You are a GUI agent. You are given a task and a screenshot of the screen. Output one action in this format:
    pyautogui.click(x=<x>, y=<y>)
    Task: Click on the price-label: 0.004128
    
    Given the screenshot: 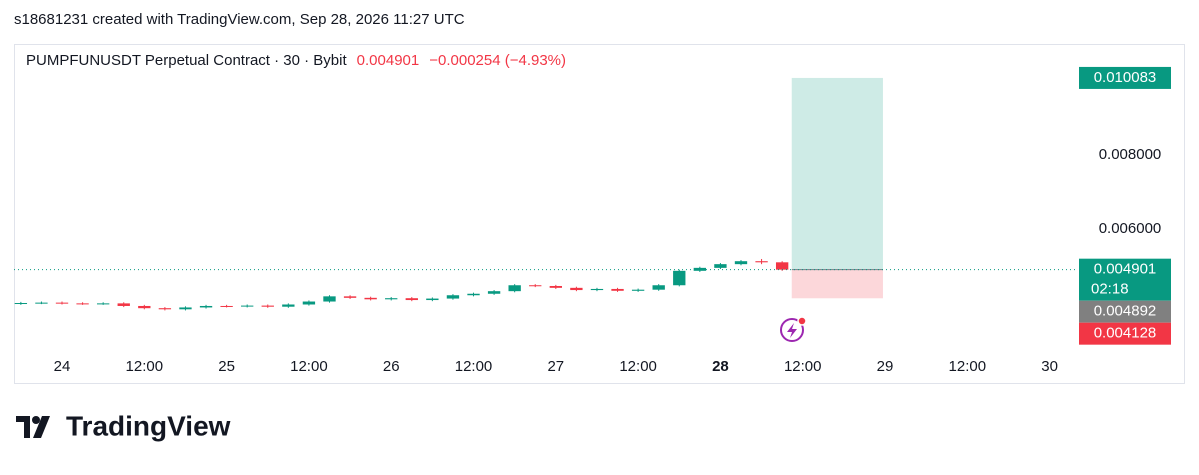 What is the action you would take?
    pyautogui.click(x=1125, y=333)
    